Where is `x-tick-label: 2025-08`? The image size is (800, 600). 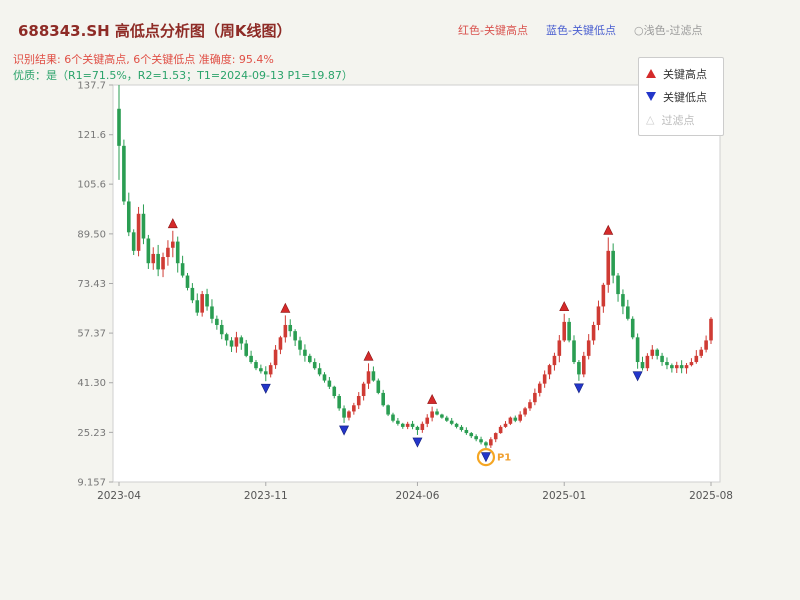
x-tick-label: 2025-08 is located at coordinates (711, 496).